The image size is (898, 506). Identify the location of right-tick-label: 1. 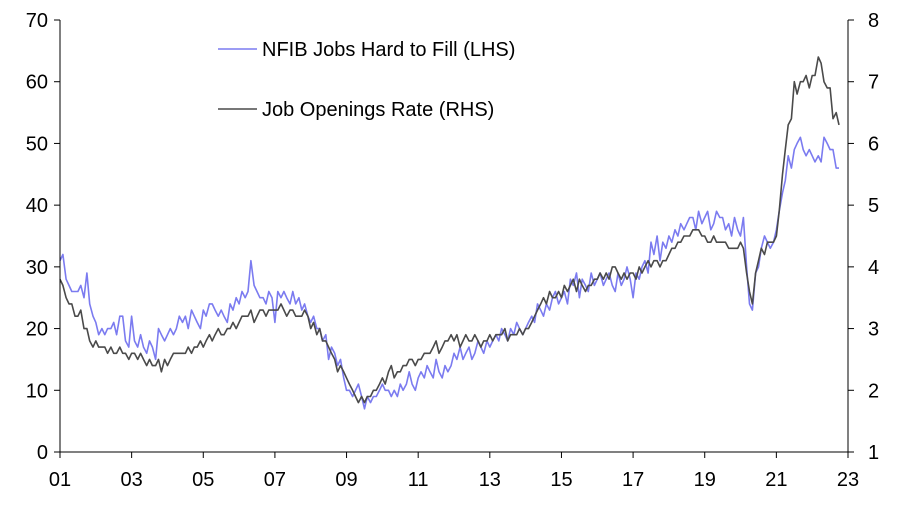
(873, 453).